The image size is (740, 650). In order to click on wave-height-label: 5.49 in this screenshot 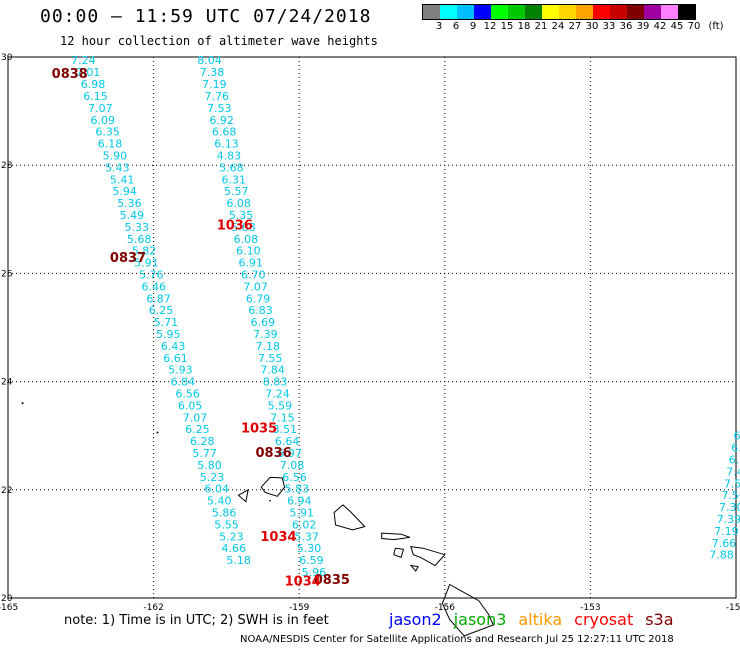, I will do `click(132, 215)`.